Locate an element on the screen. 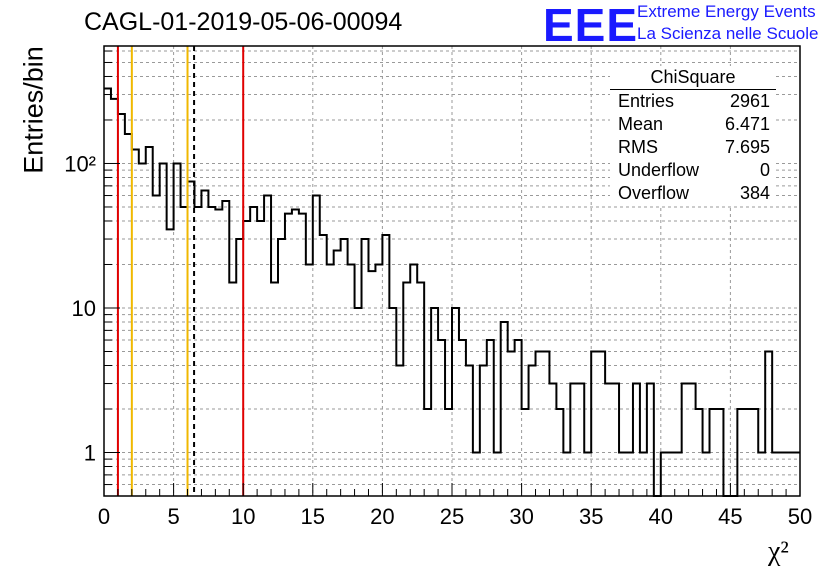 The image size is (836, 572). stats-value: 2961 is located at coordinates (749, 101).